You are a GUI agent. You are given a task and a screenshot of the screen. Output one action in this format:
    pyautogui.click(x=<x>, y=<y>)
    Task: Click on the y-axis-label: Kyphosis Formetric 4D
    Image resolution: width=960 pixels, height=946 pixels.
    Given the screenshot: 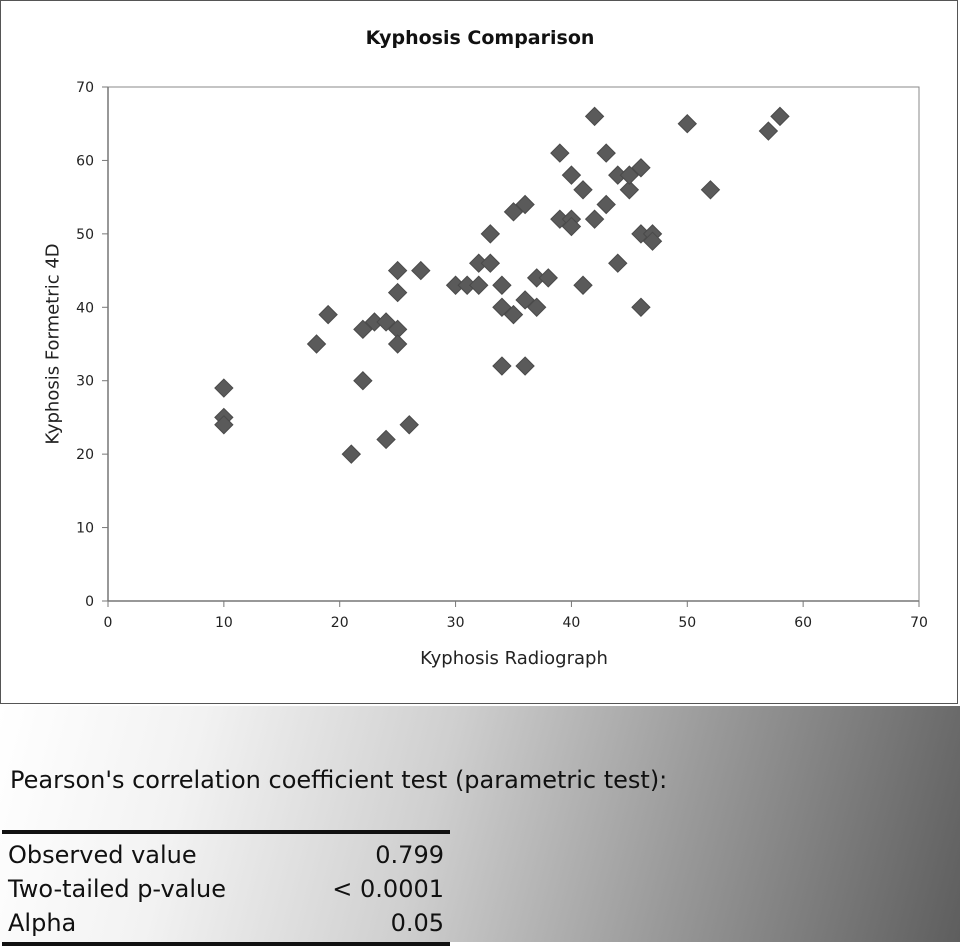 What is the action you would take?
    pyautogui.click(x=53, y=344)
    